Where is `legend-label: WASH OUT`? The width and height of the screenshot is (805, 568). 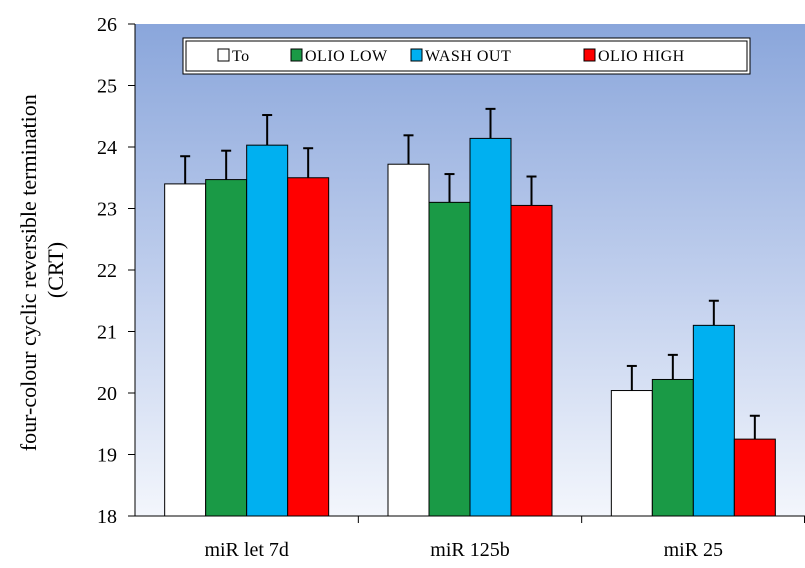
legend-label: WASH OUT is located at coordinates (468, 56).